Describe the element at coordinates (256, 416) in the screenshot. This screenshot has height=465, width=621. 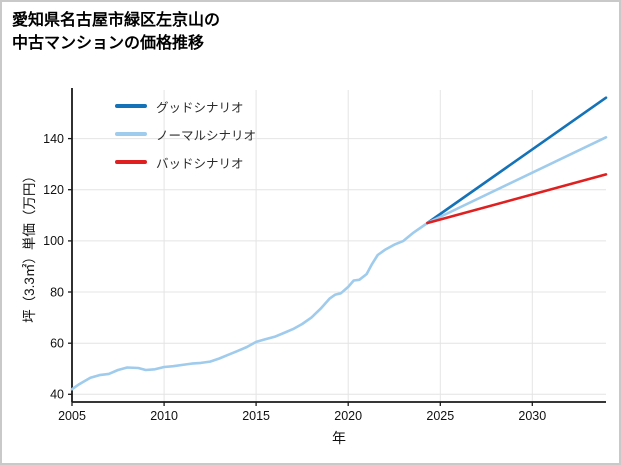
I see `tick-label-x: 2015` at that location.